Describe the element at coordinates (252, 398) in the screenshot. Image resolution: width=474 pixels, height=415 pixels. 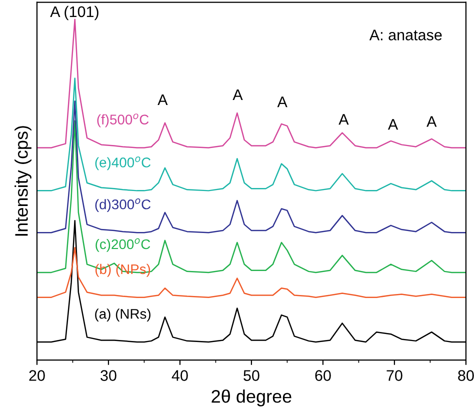
I see `x-axis-title: 2θ degree` at that location.